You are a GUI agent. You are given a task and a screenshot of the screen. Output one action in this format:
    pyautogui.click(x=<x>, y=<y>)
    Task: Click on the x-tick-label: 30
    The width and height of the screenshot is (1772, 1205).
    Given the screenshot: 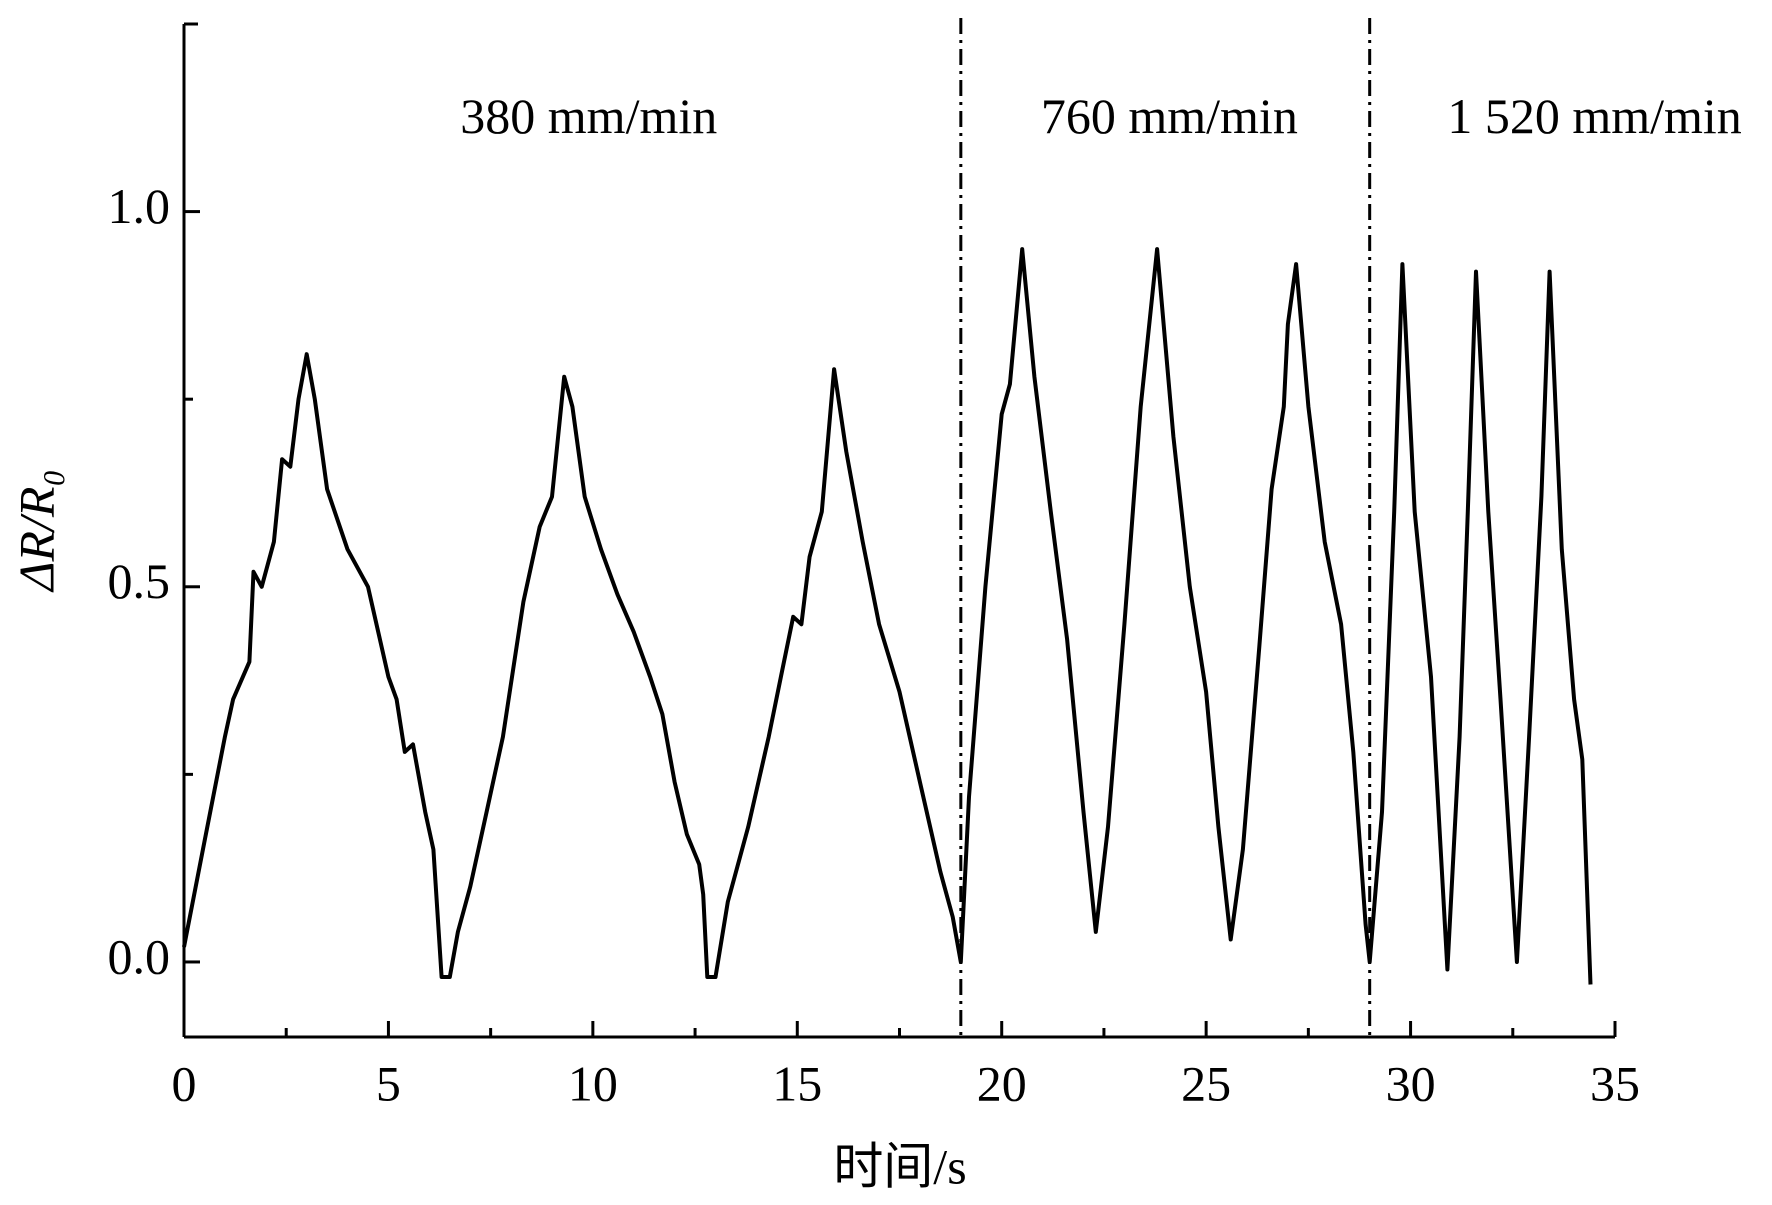 What is the action you would take?
    pyautogui.click(x=1411, y=1083)
    